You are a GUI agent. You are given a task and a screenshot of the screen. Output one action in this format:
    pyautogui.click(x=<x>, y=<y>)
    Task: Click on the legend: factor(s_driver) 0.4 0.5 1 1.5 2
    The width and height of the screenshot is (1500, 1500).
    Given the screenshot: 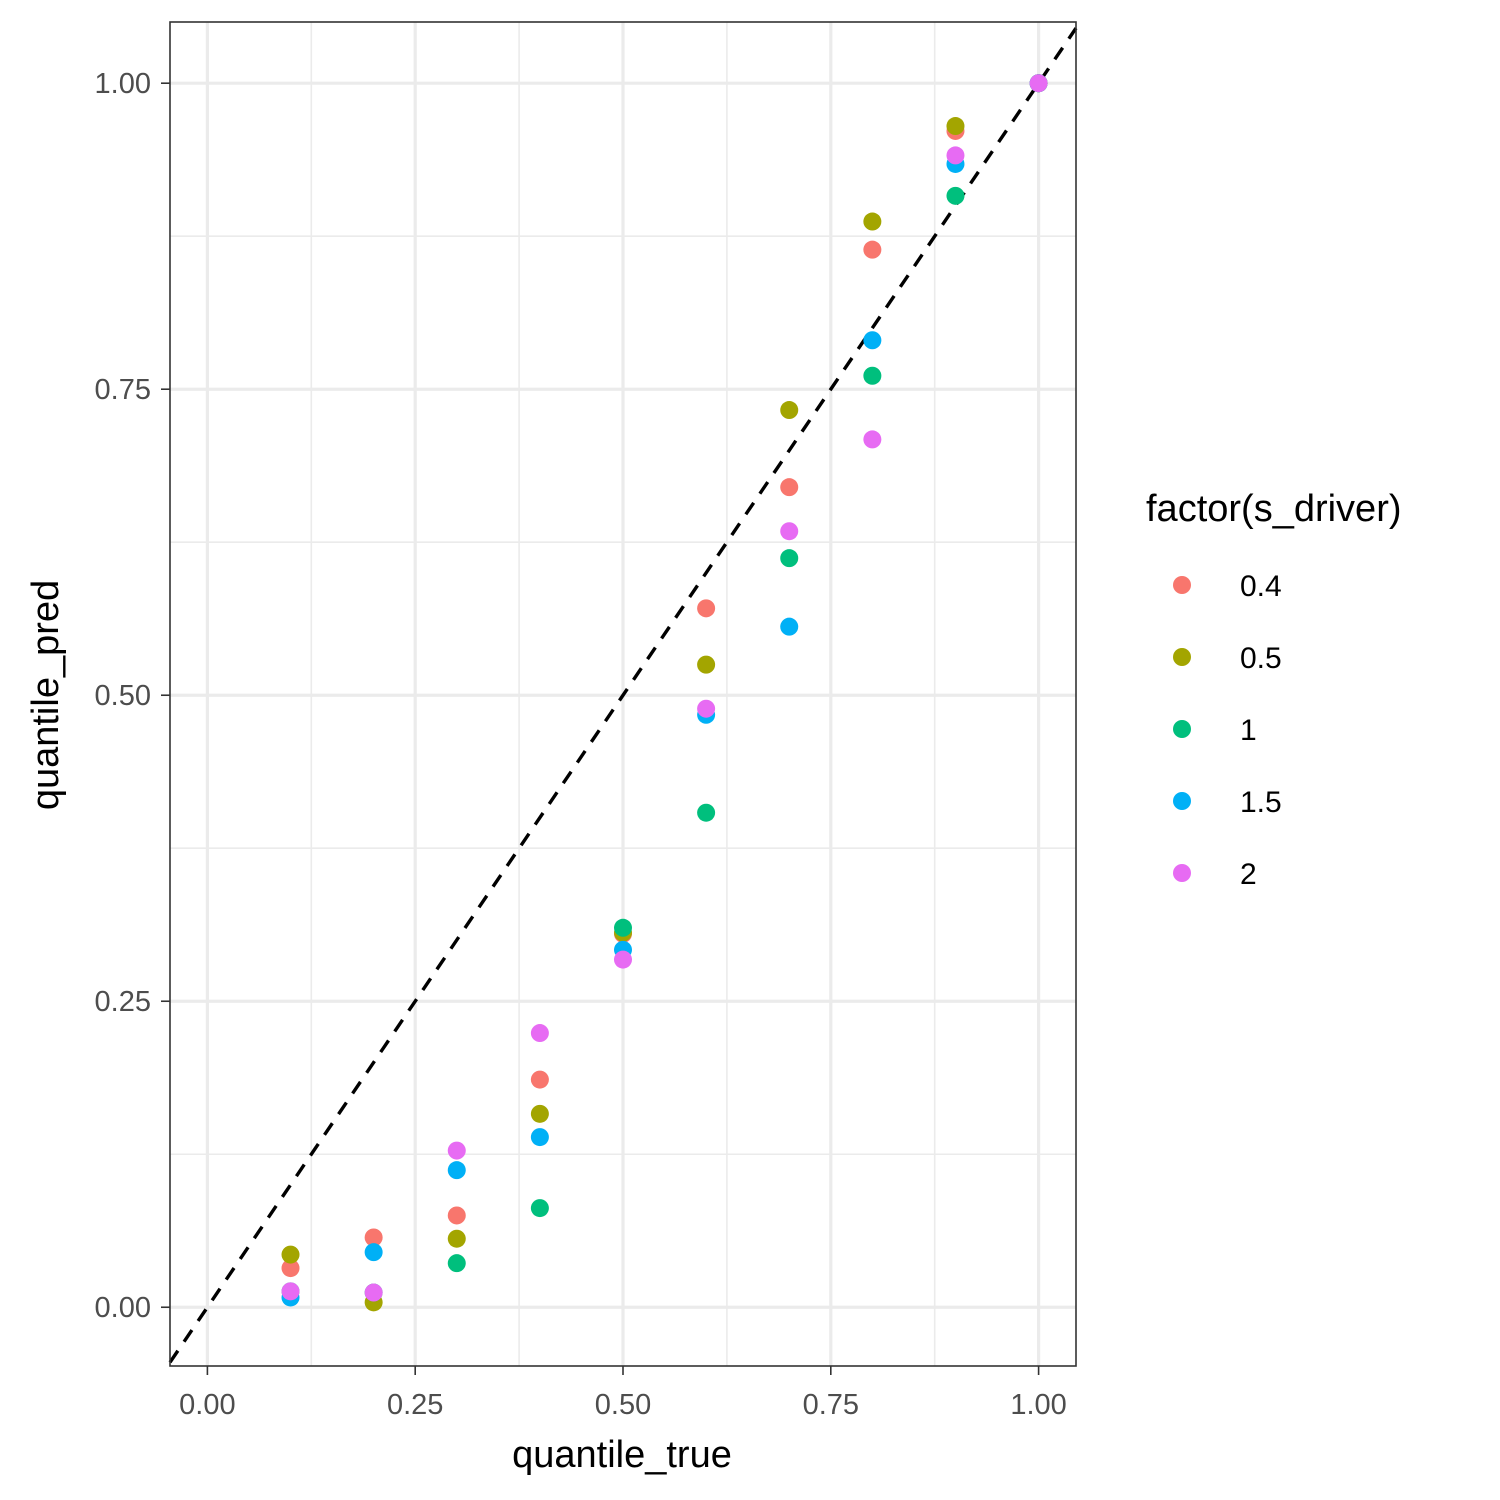 What is the action you would take?
    pyautogui.click(x=1274, y=689)
    